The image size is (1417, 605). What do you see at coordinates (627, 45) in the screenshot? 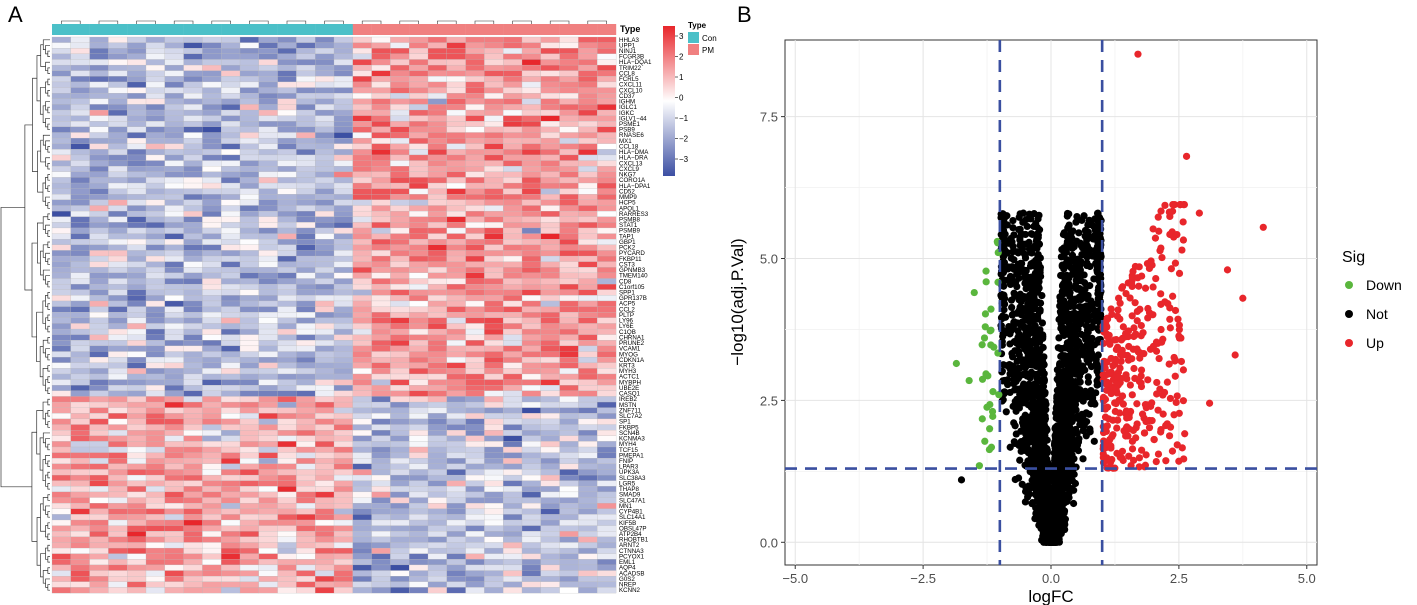
I see `gene-label: UPP1` at bounding box center [627, 45].